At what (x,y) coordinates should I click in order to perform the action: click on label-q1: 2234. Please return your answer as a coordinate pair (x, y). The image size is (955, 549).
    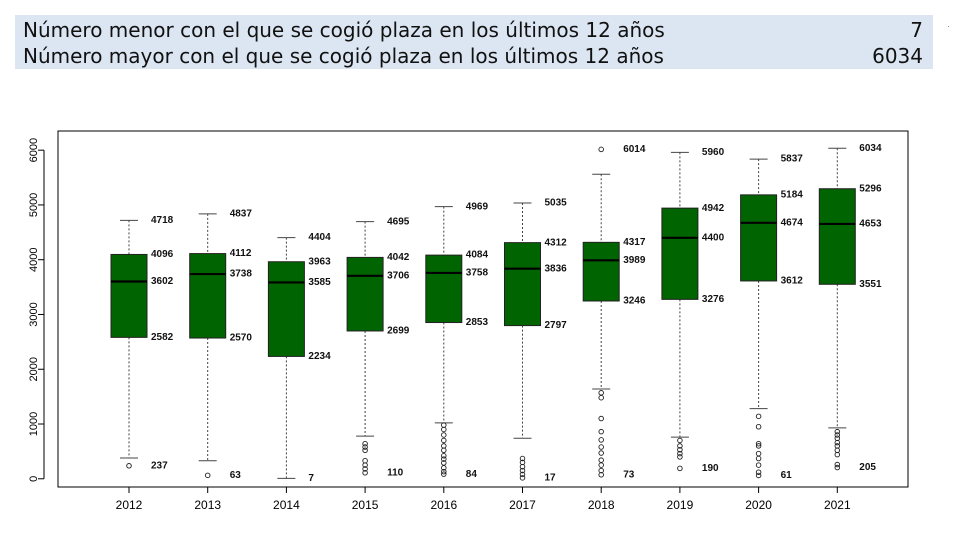
    Looking at the image, I should click on (319, 356).